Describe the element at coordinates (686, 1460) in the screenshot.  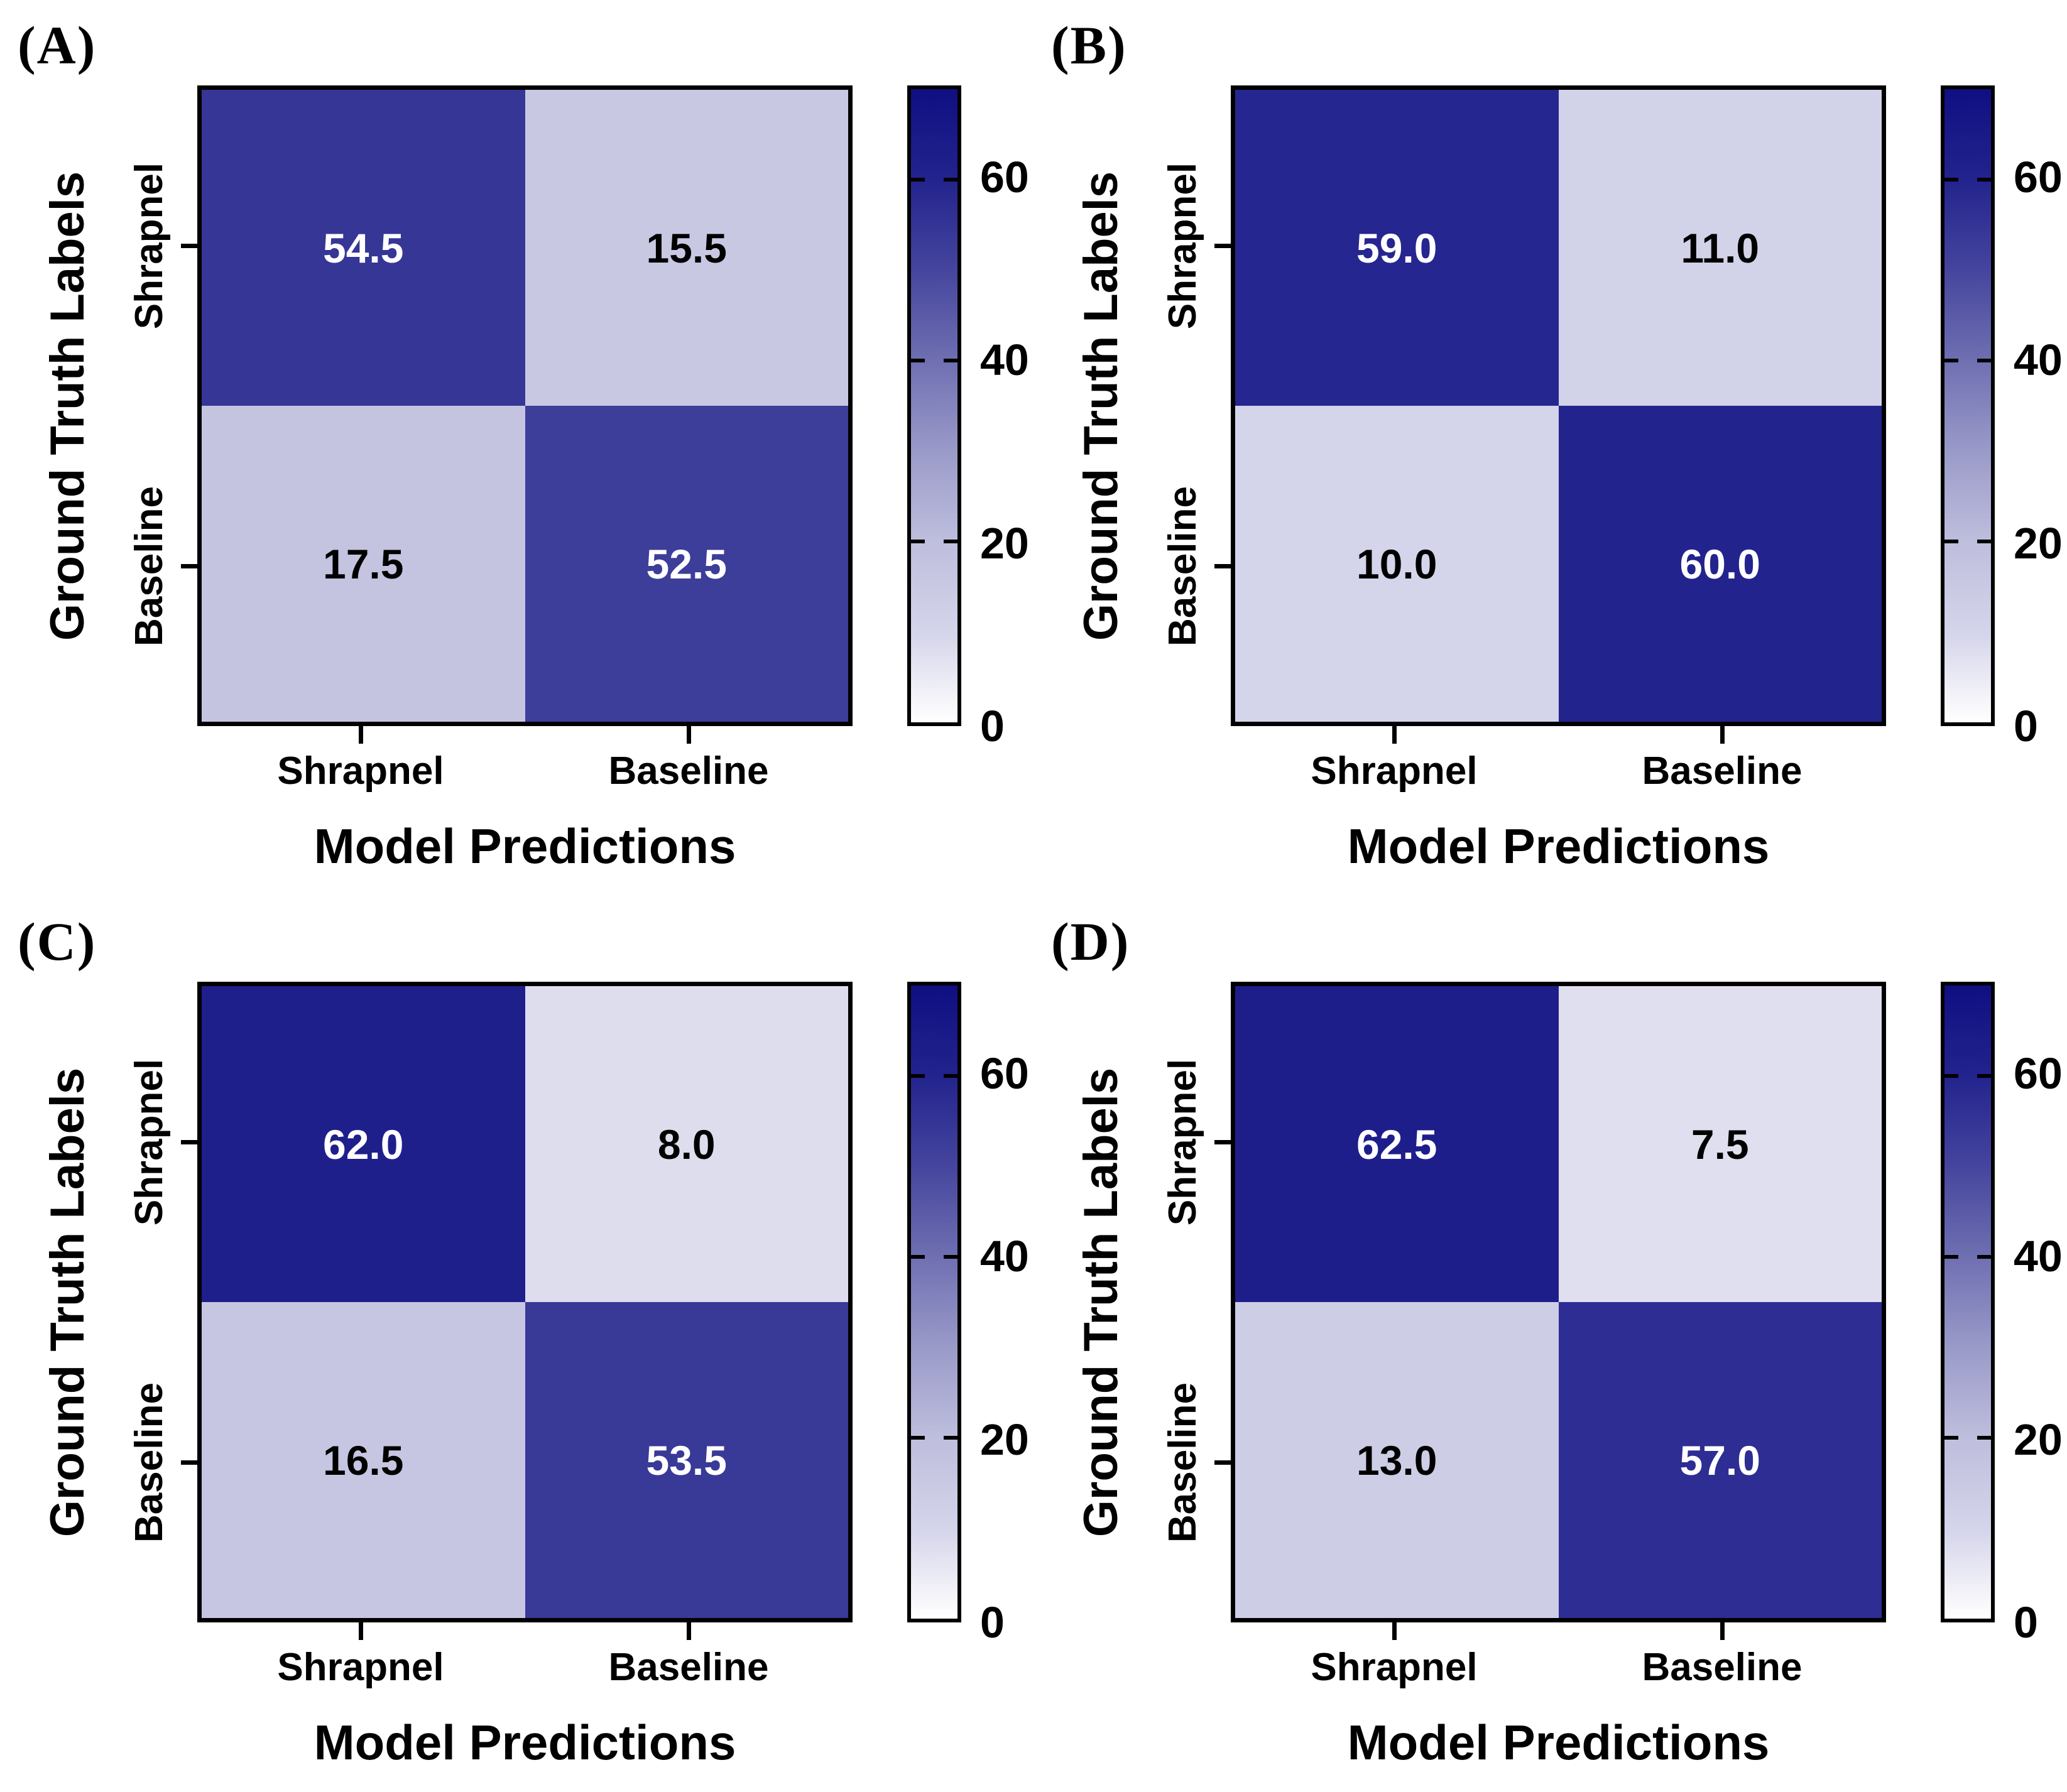
I see `matrix-cell: 53.5` at that location.